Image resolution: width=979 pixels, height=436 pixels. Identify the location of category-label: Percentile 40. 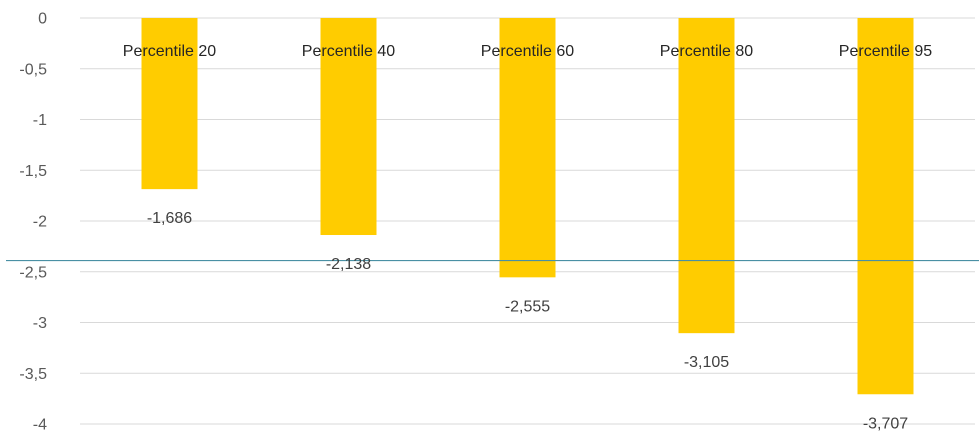
(348, 51).